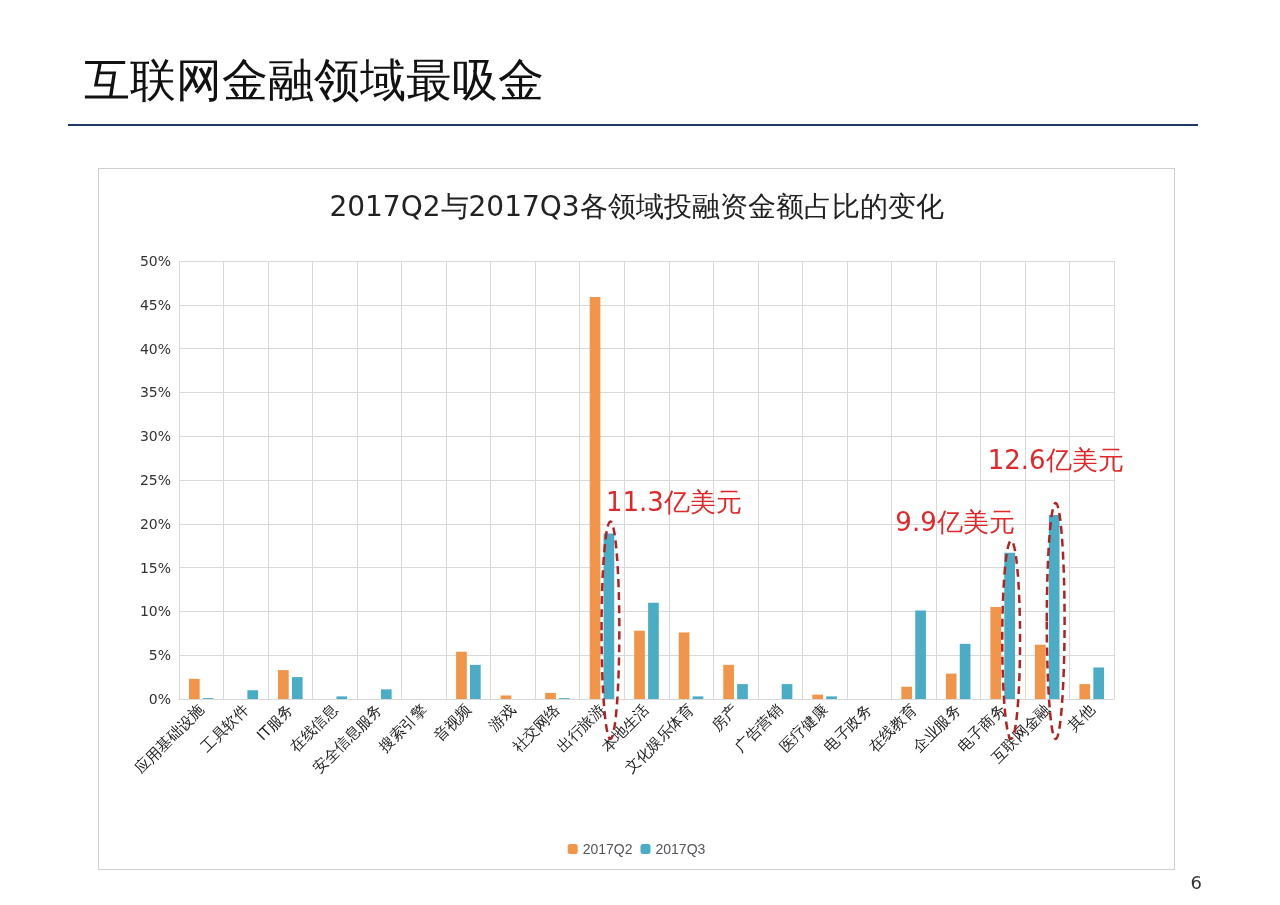 This screenshot has height=905, width=1280. What do you see at coordinates (502, 717) in the screenshot?
I see `x-tick-label: 游戏` at bounding box center [502, 717].